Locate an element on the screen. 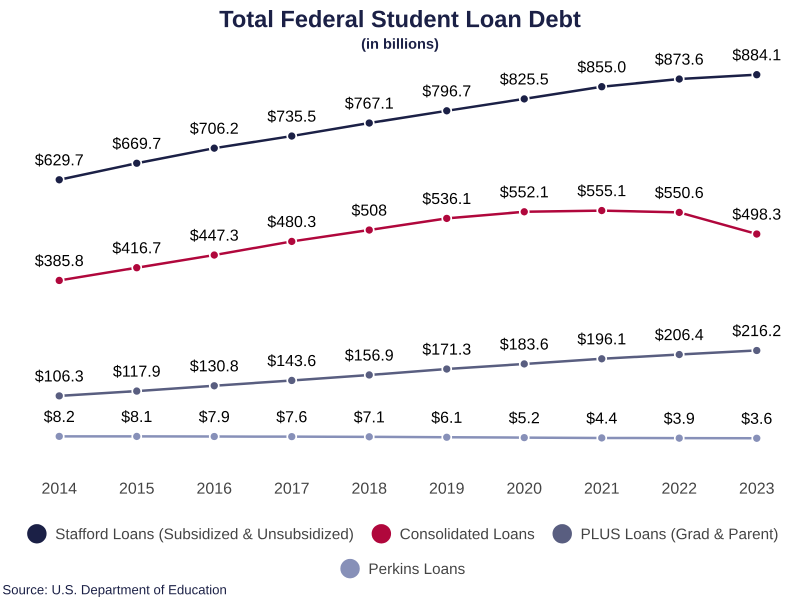  data-label: $5.2 is located at coordinates (523, 417).